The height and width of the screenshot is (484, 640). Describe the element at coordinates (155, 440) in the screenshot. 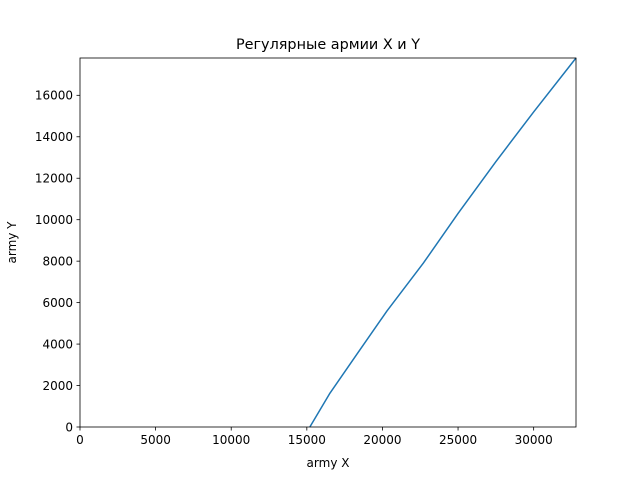

I see `x-tick-label: 5000` at that location.